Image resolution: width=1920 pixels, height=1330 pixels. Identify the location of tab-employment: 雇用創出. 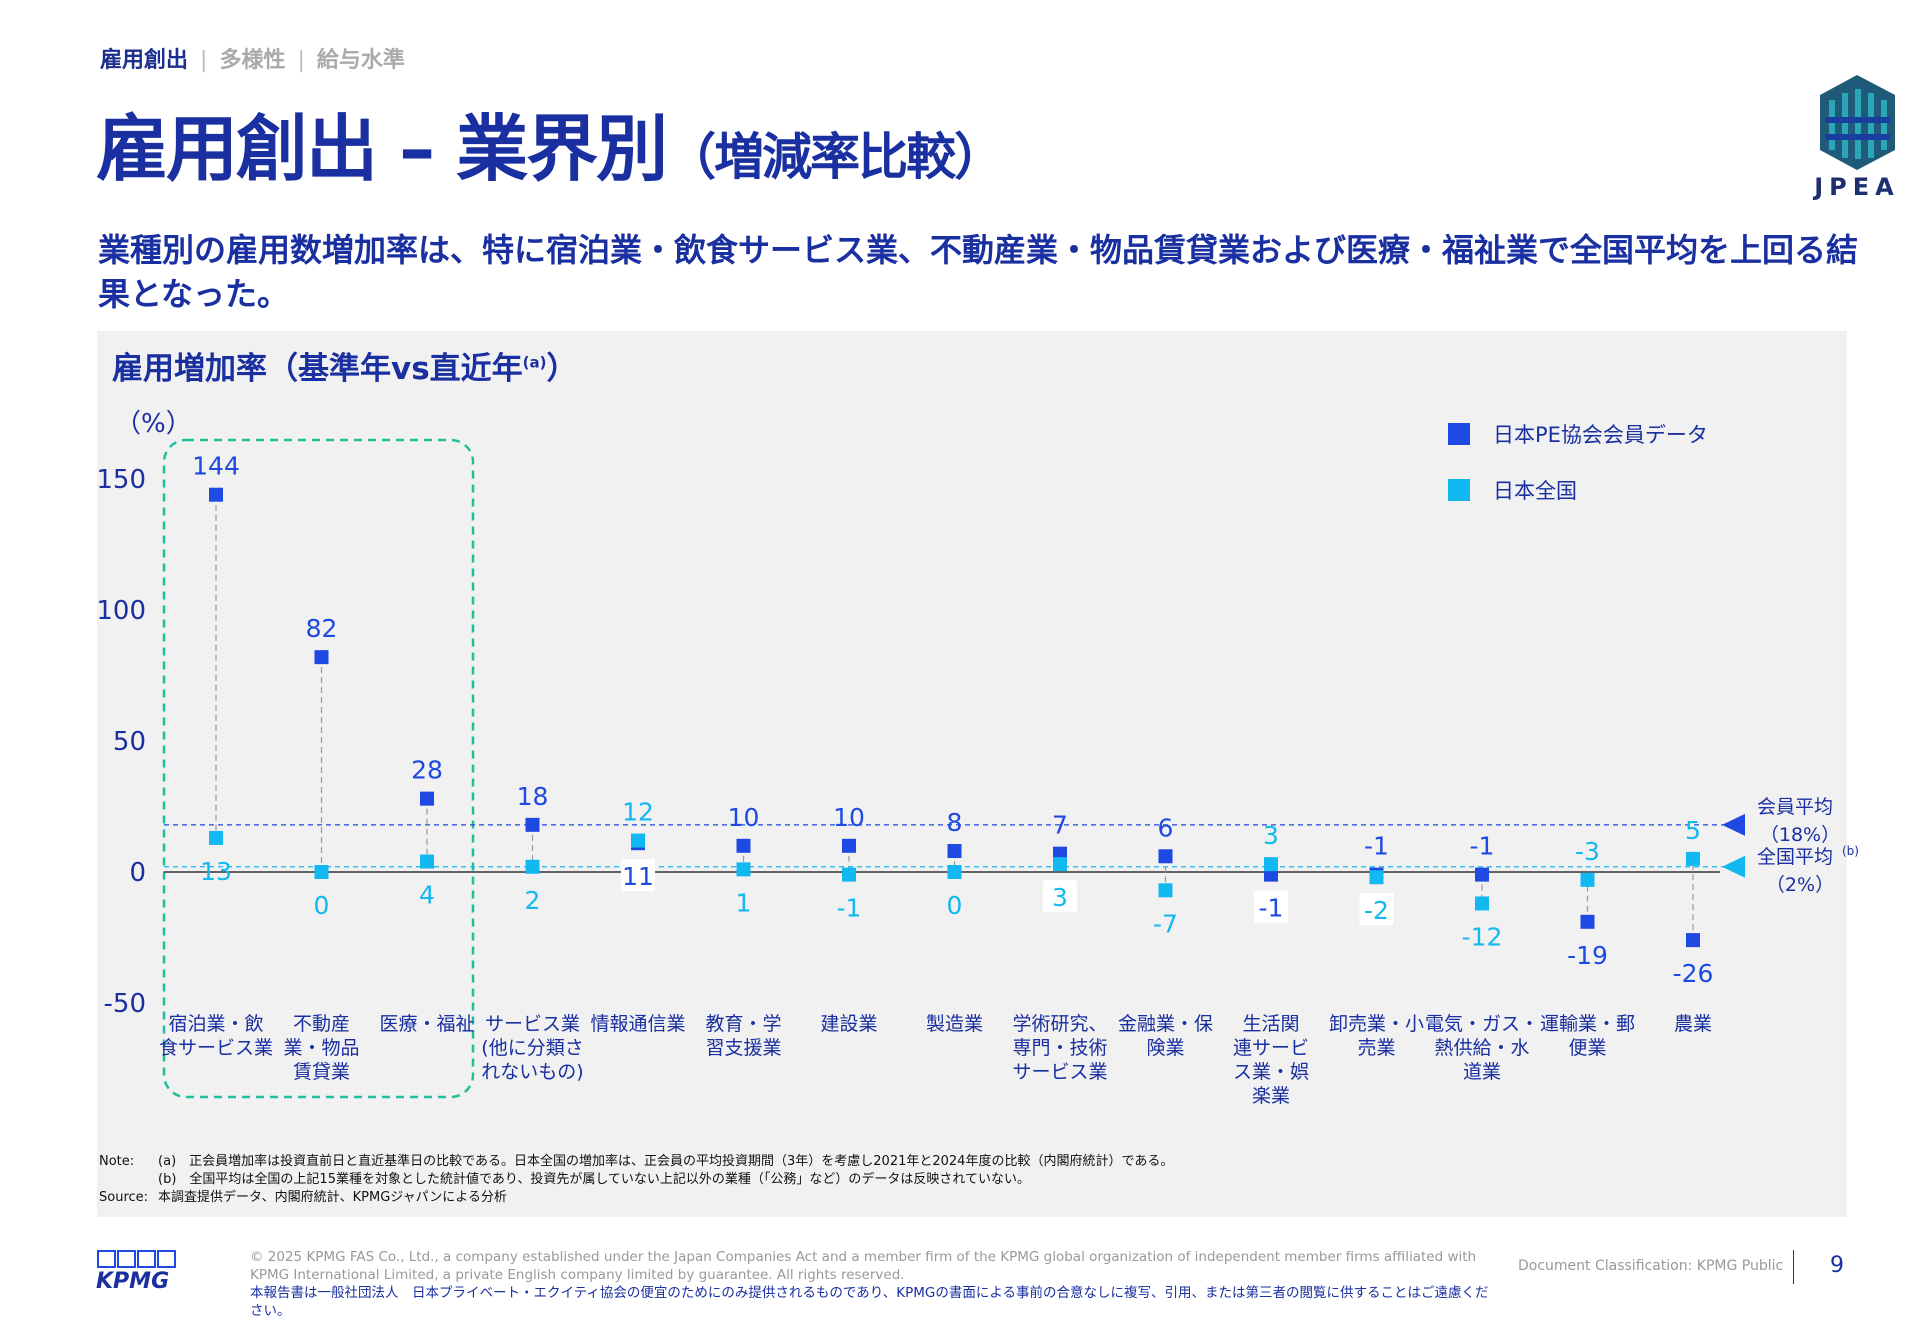
(144, 60).